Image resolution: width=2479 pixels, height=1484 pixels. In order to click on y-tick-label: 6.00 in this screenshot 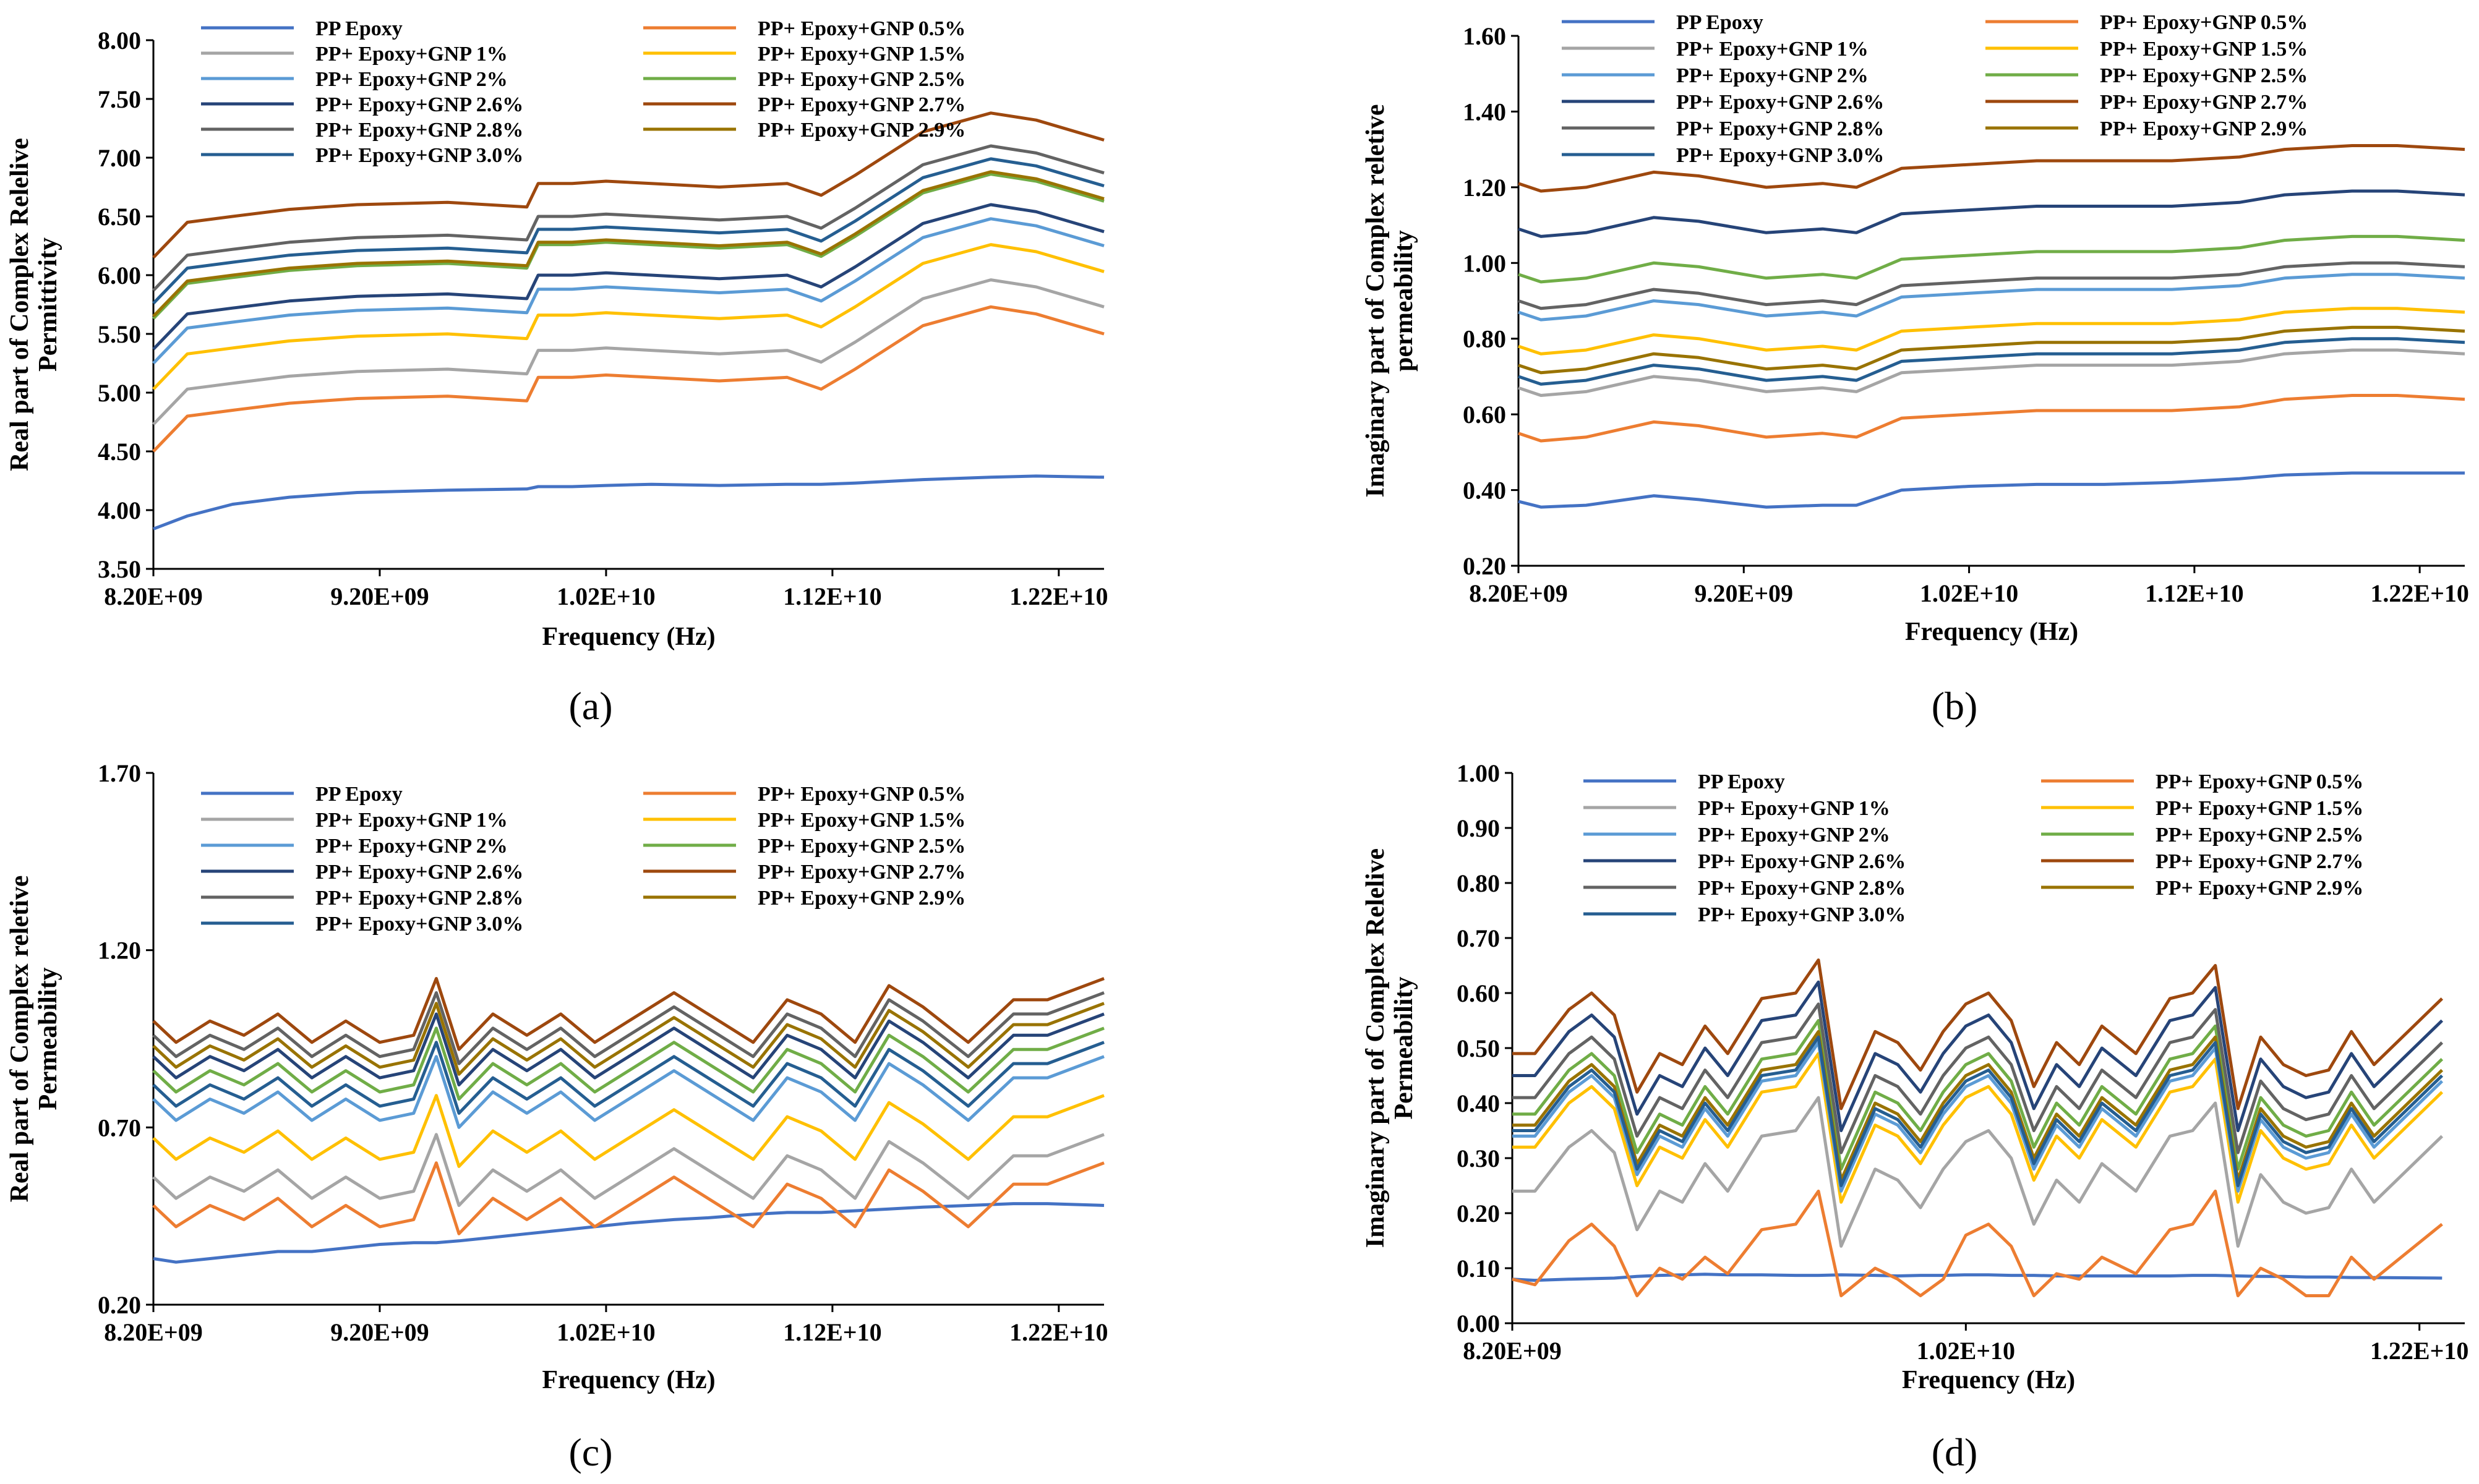, I will do `click(119, 275)`.